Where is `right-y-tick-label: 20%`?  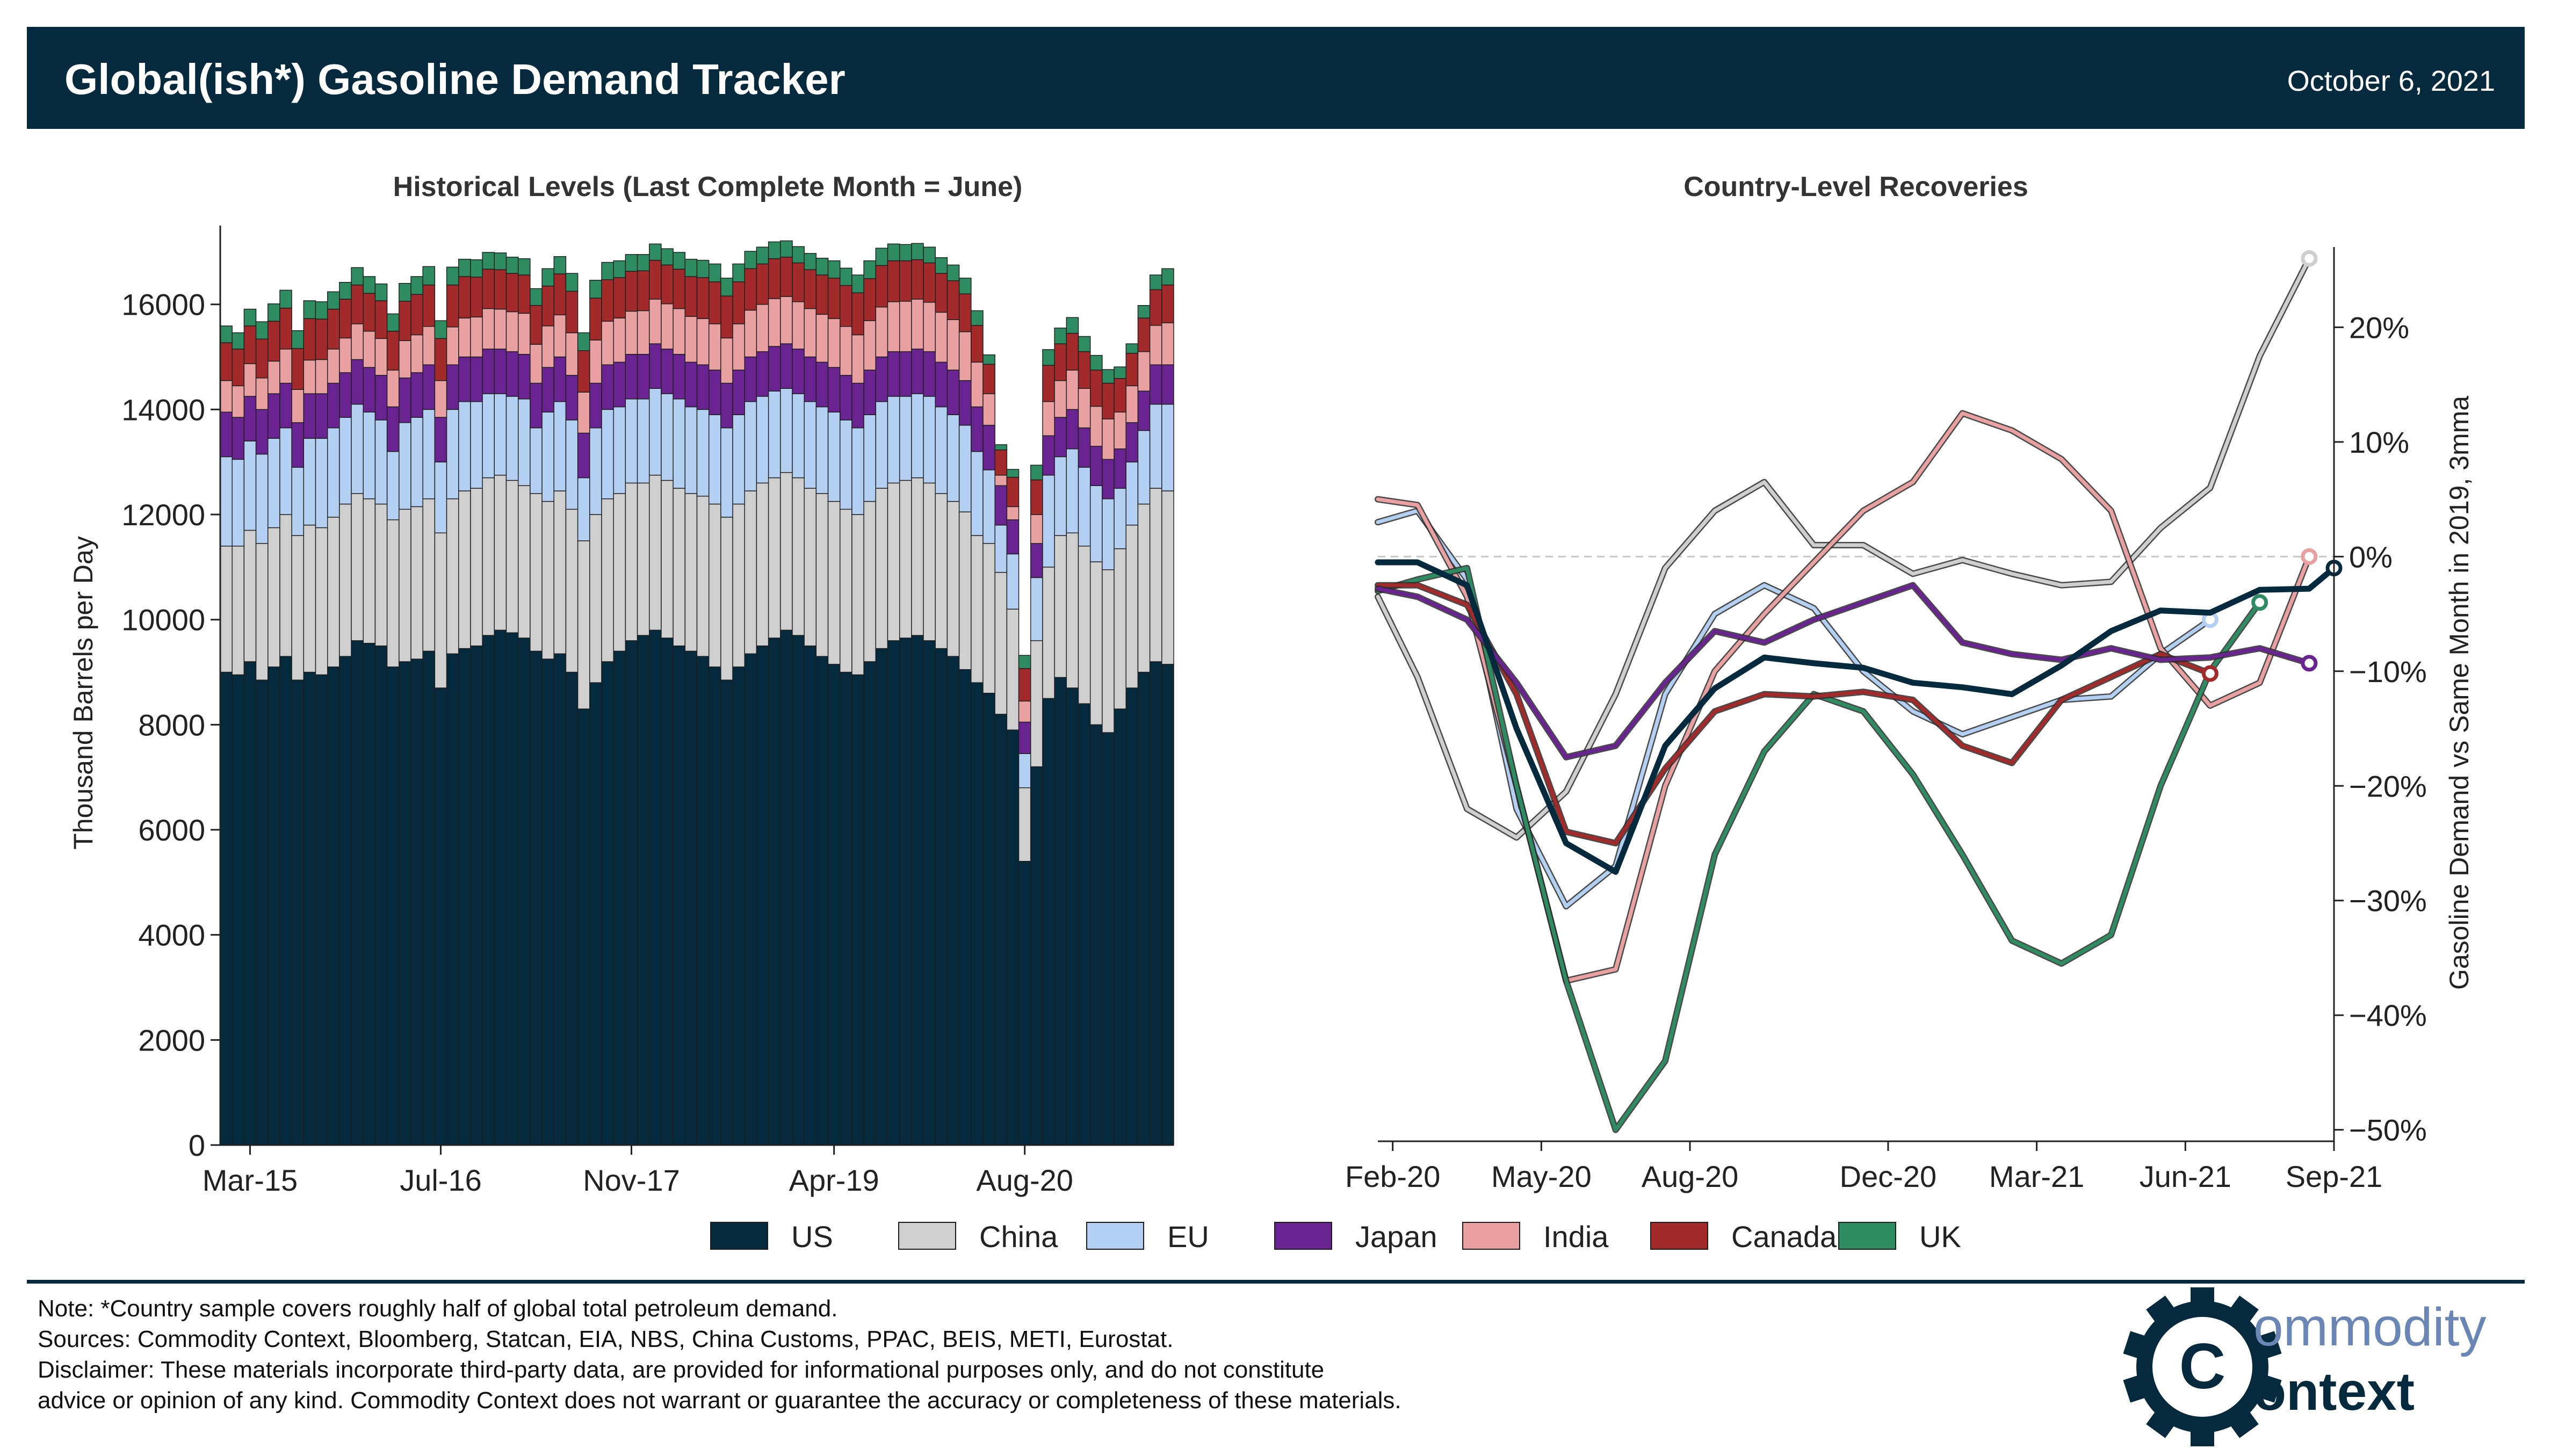 right-y-tick-label: 20% is located at coordinates (2379, 327).